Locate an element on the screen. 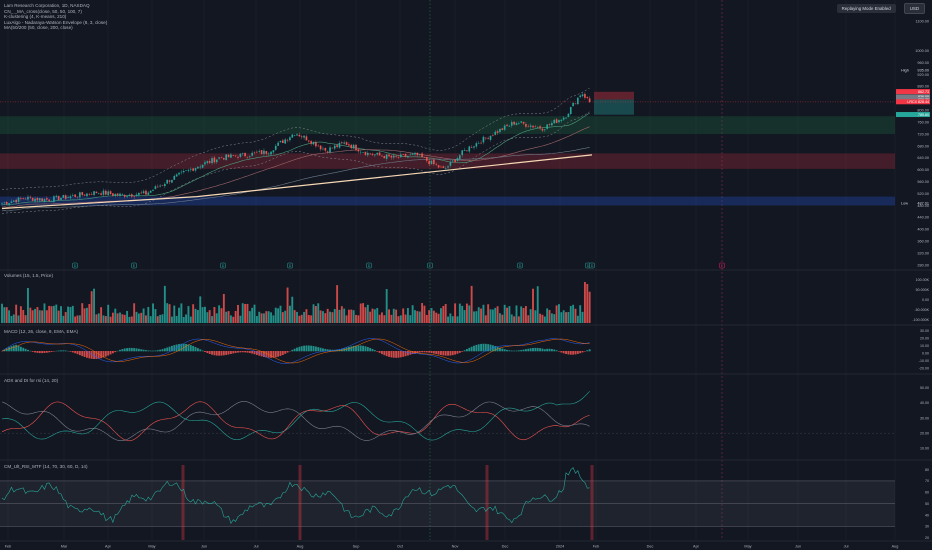  macd-line is located at coordinates (295, 351).